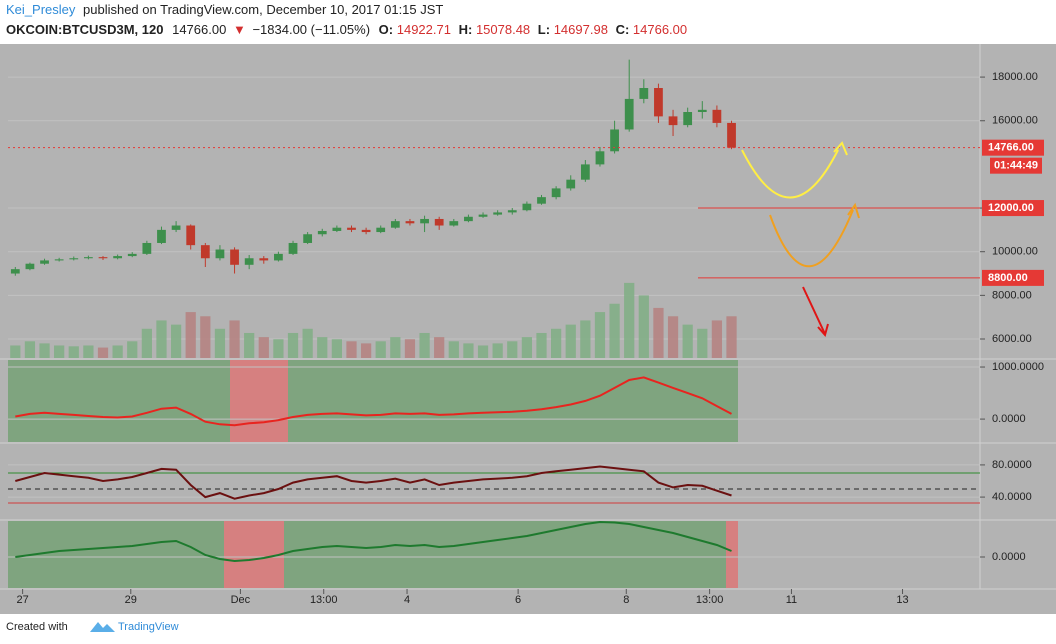 This screenshot has height=644, width=1056. What do you see at coordinates (503, 29) in the screenshot?
I see `high-value: 15078.48` at bounding box center [503, 29].